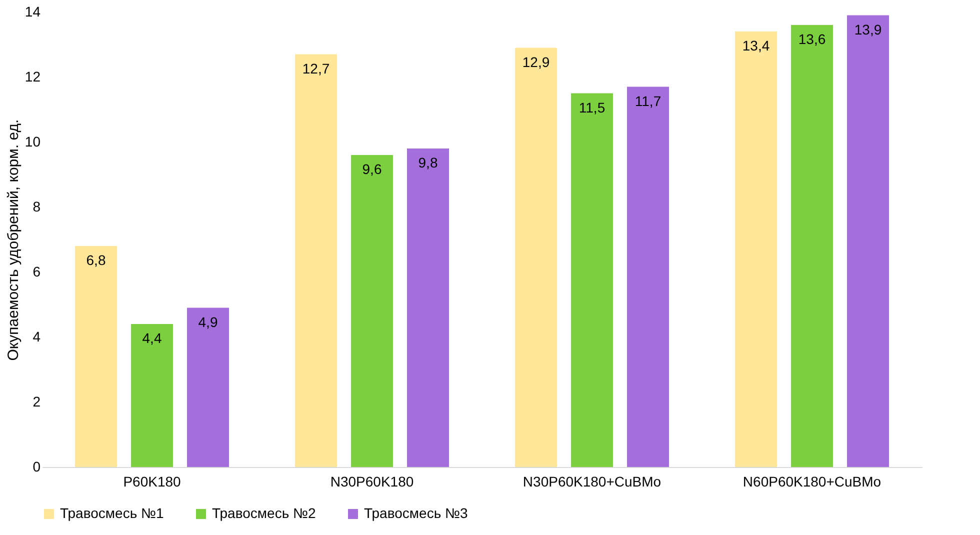 The image size is (980, 535). Describe the element at coordinates (208, 322) in the screenshot. I see `data-label: 4,9` at that location.